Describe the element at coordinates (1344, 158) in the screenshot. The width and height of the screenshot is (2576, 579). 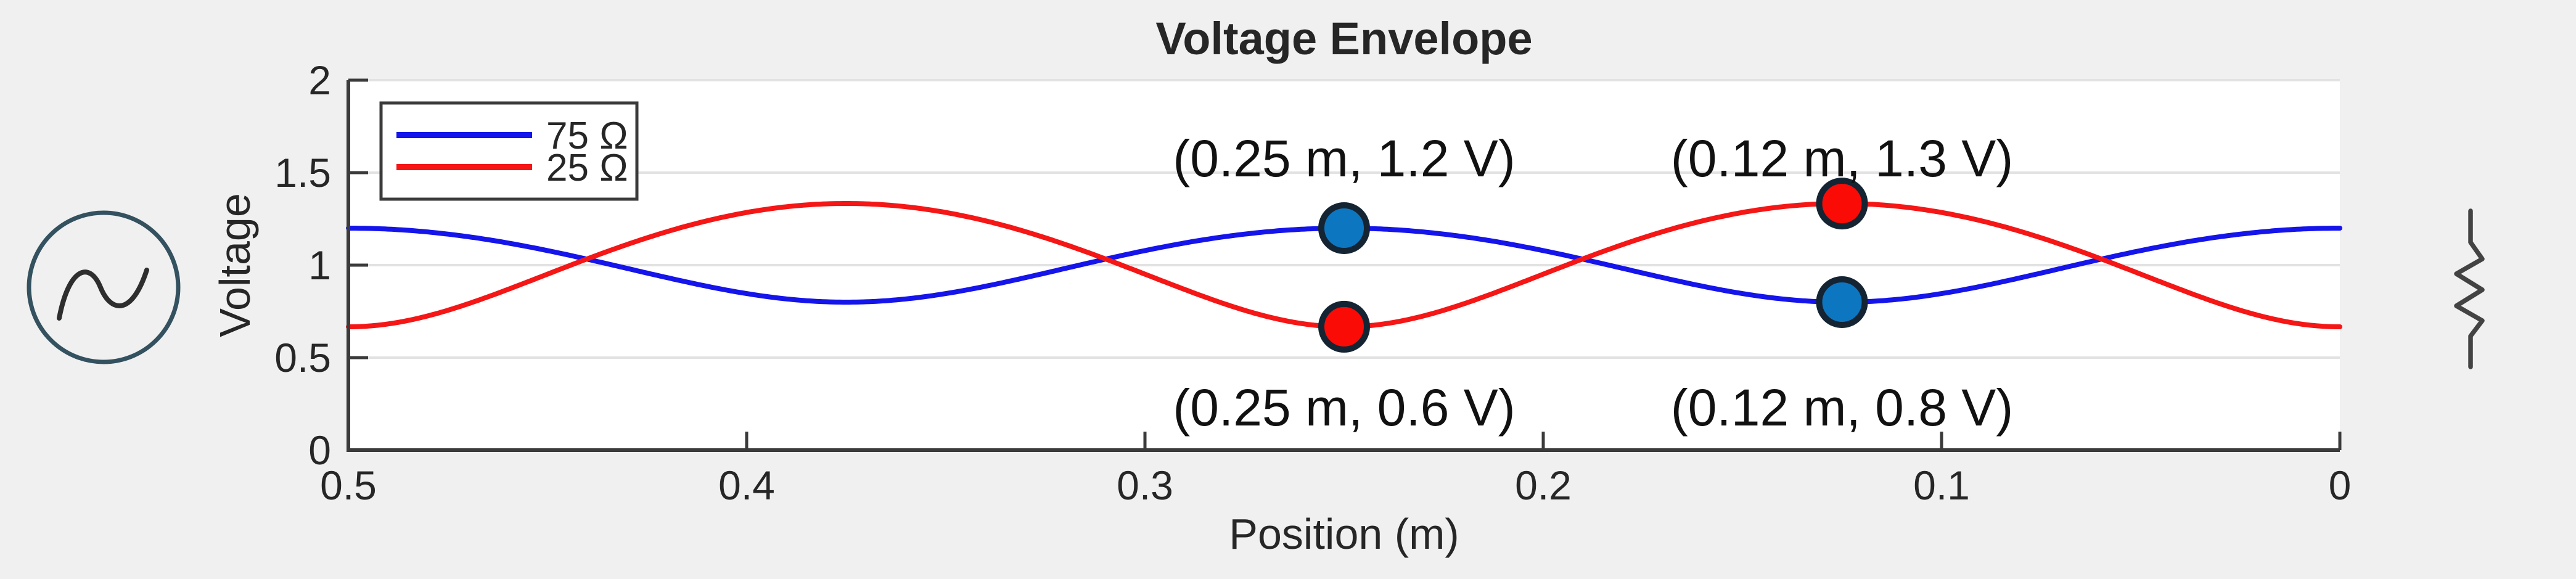
I see `marker-annotation: (0.25 m, 1.2 V)` at that location.